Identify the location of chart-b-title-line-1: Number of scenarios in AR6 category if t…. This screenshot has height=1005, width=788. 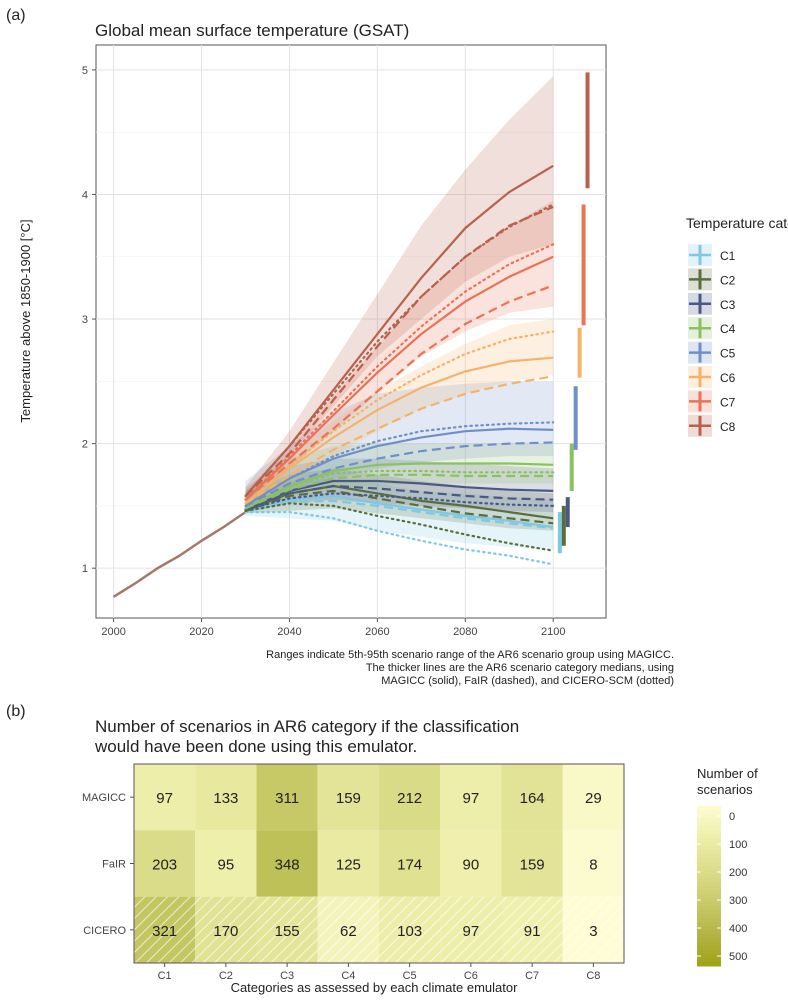
(307, 726).